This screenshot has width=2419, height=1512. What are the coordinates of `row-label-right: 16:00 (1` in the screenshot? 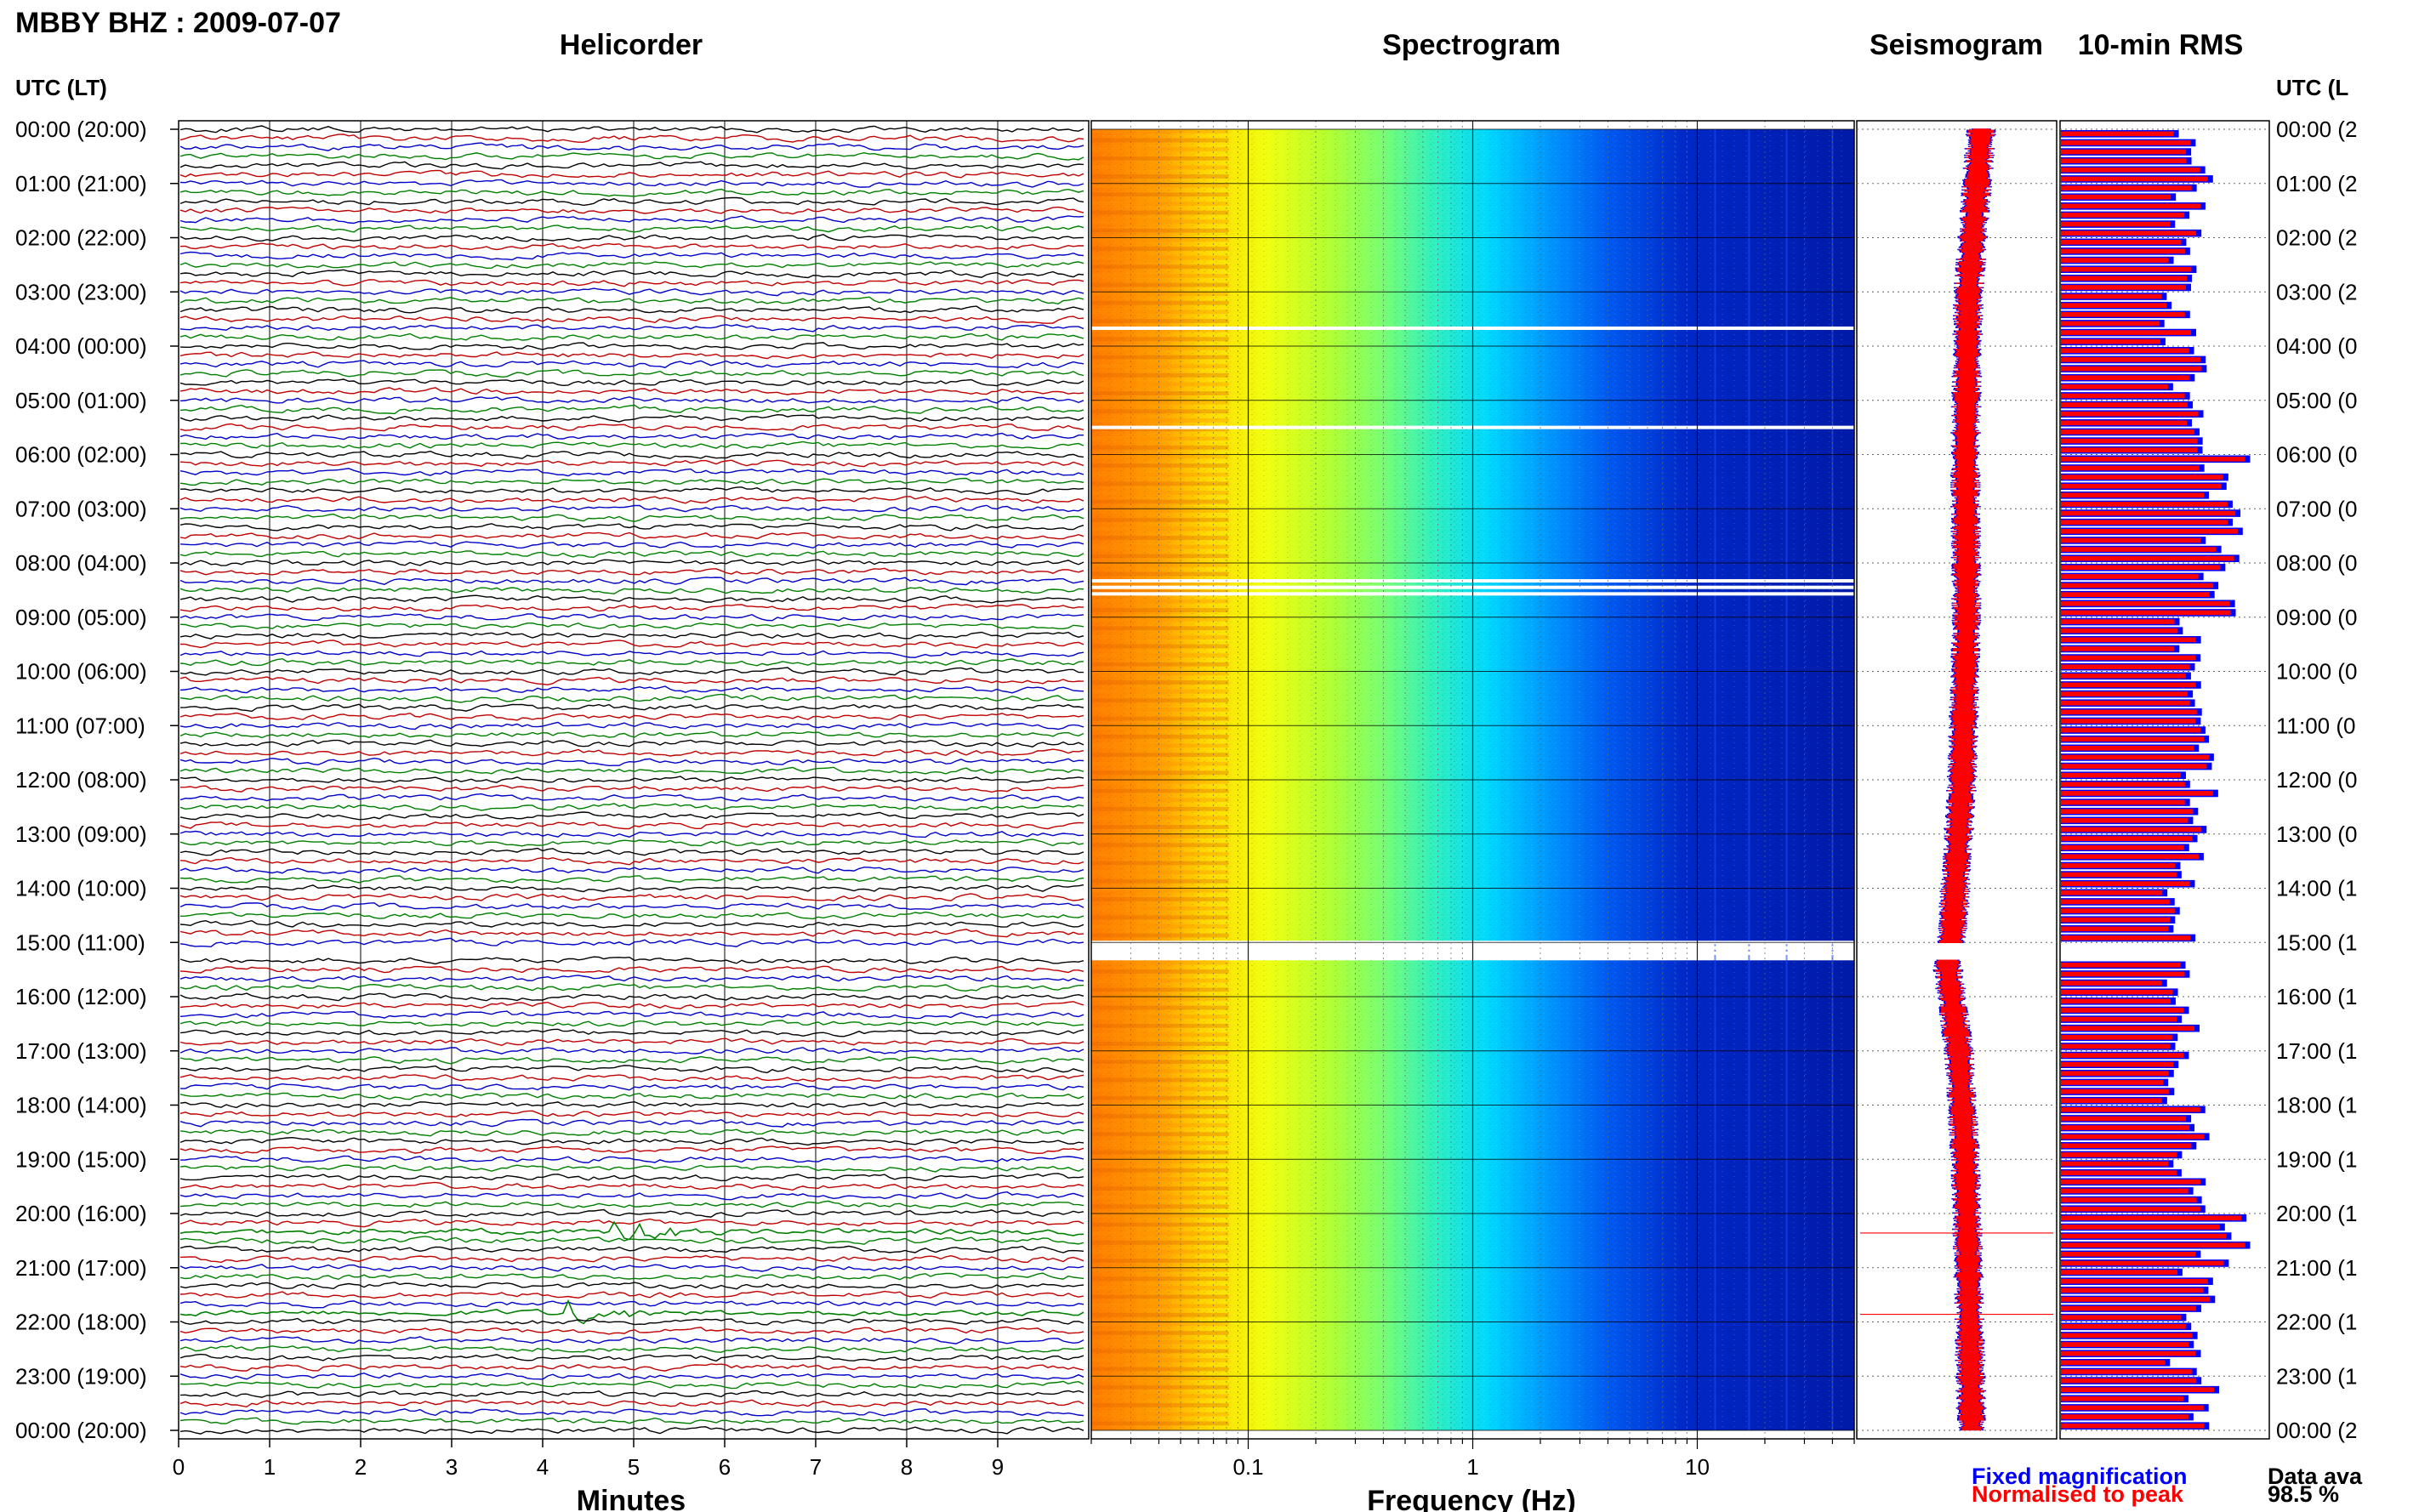 It's located at (2316, 996).